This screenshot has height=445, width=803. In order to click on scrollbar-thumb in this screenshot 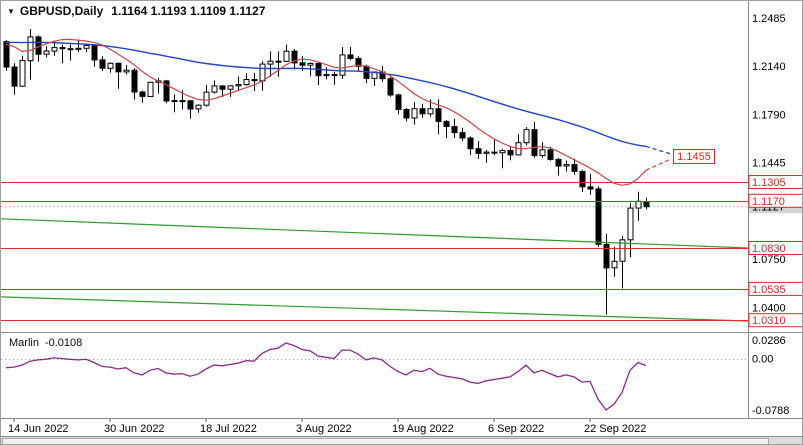, I will do `click(385, 441)`.